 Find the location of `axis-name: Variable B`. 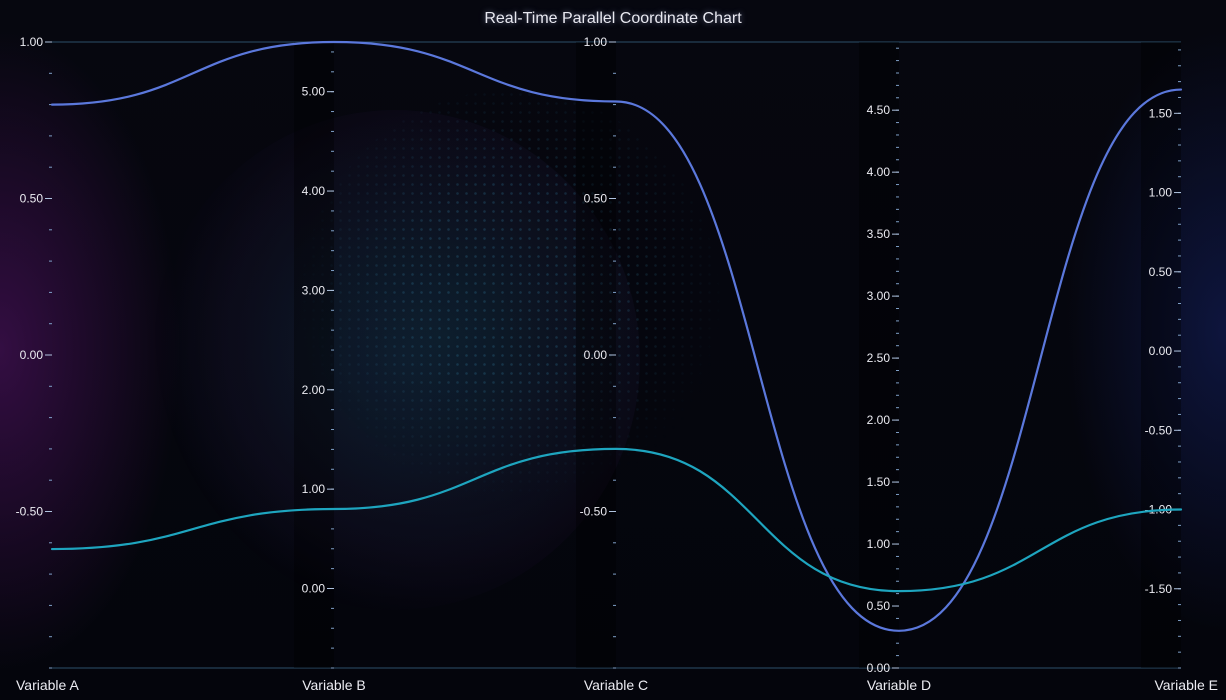

axis-name: Variable B is located at coordinates (334, 685).